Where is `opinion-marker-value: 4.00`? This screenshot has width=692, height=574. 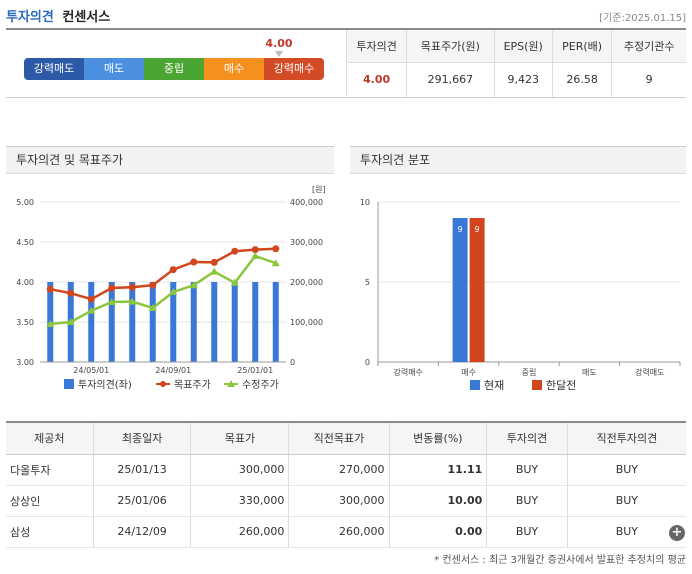 opinion-marker-value: 4.00 is located at coordinates (279, 43).